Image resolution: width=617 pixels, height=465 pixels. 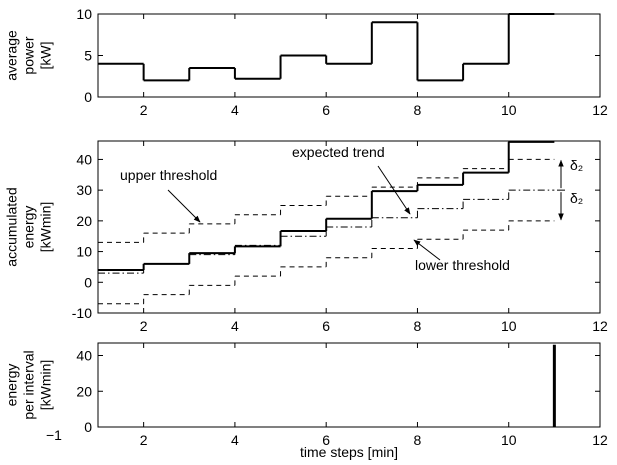 I want to click on annotation: expected trend, so click(x=338, y=152).